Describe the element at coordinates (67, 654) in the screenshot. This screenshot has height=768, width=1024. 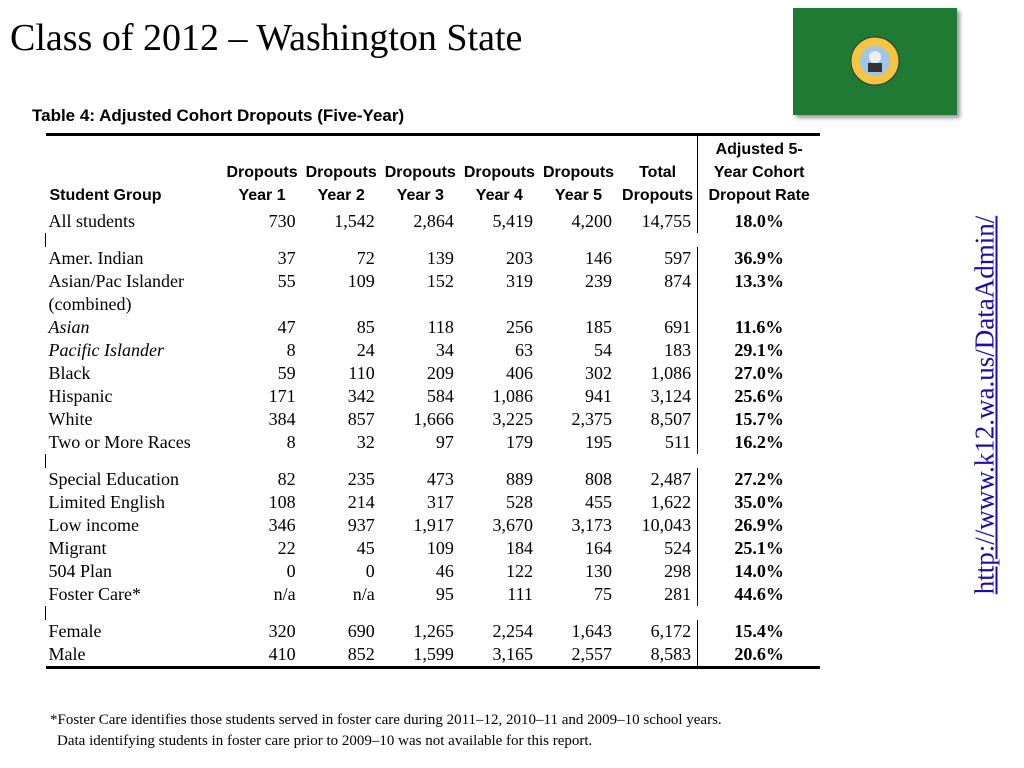
I see `table-cell: Male` at that location.